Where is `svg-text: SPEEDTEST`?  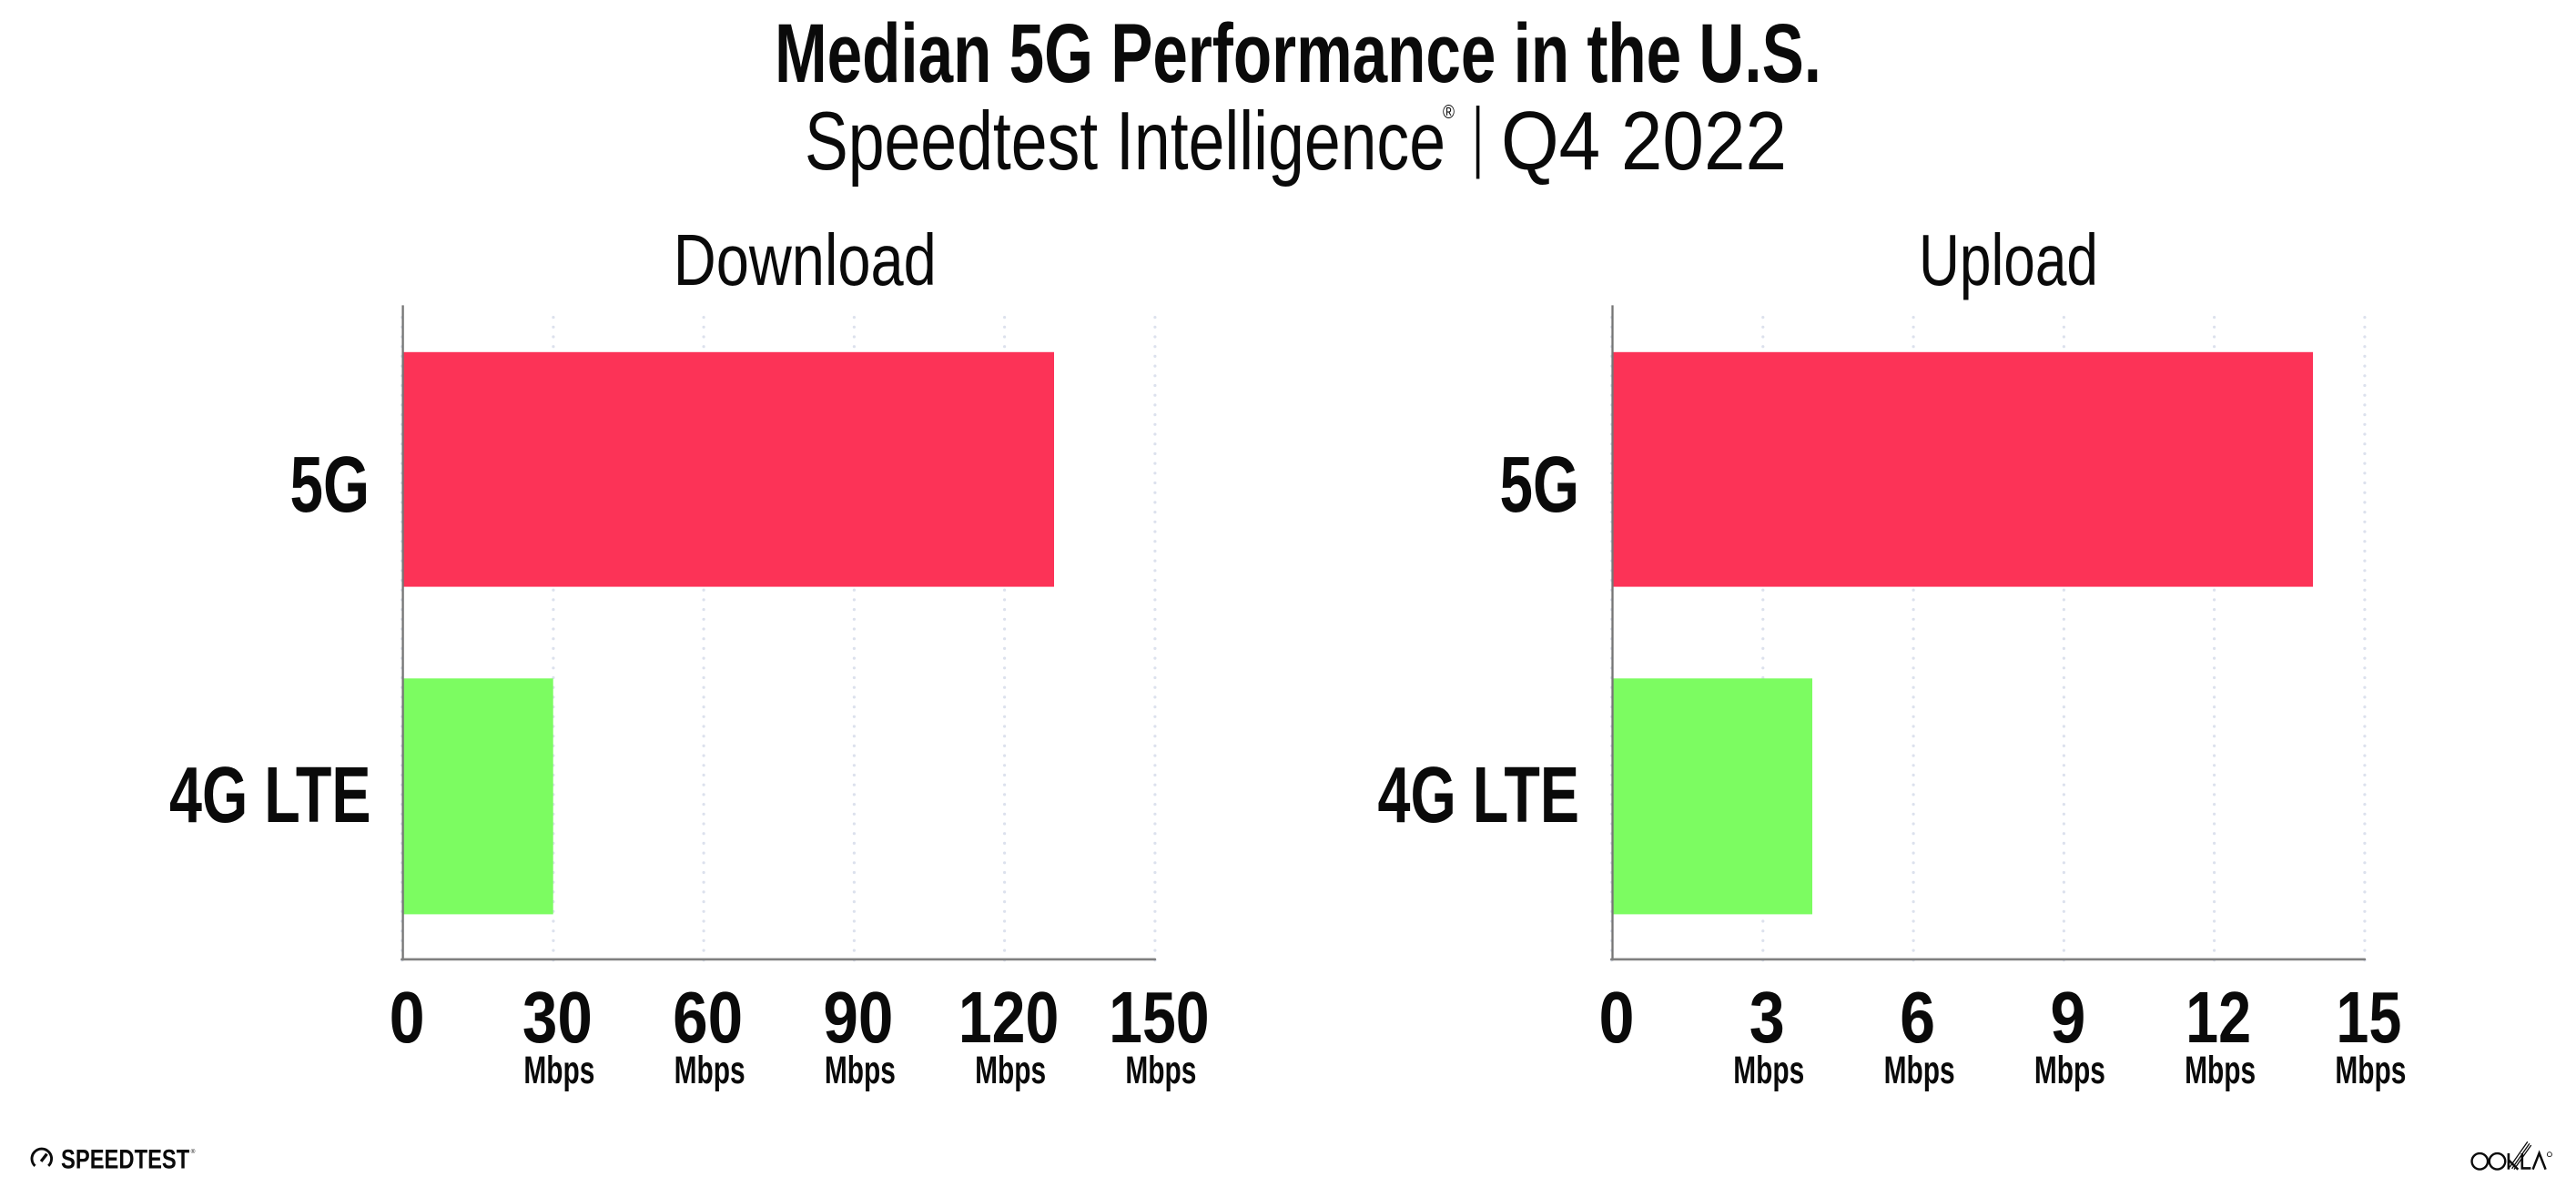 svg-text: SPEEDTEST is located at coordinates (125, 1160).